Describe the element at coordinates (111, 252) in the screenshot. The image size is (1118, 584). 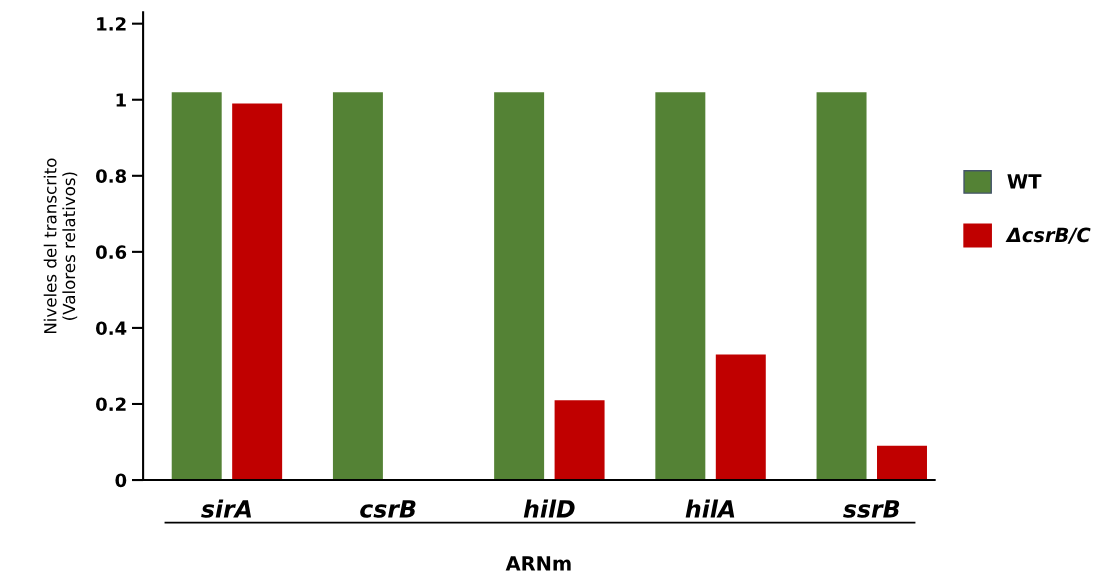
I see `y-tick-label: 0.6` at that location.